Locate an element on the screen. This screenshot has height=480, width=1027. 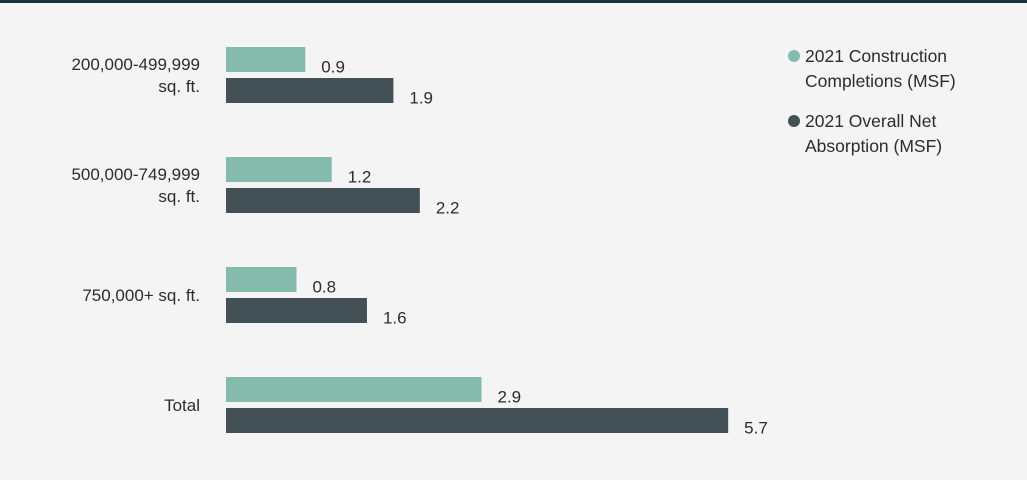
category-label: 500,000-749,999 sq. ft. is located at coordinates (135, 185).